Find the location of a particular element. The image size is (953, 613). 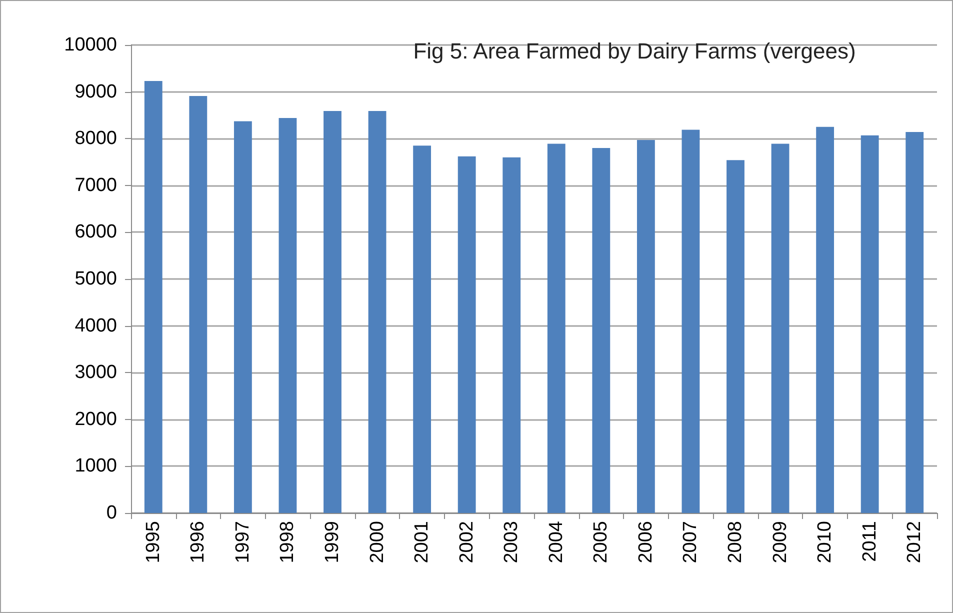

x-tick-label: 2002 is located at coordinates (467, 542).